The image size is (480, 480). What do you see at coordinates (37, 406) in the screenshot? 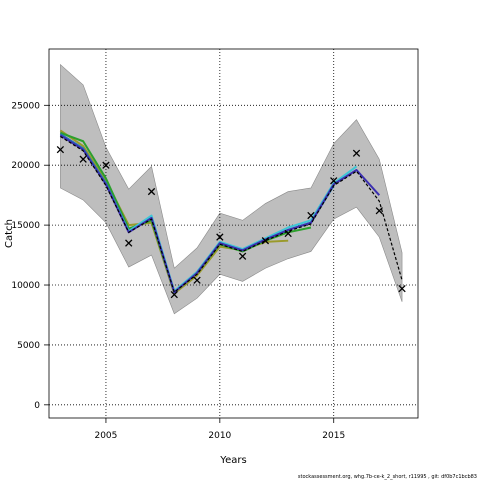
I see `y-tick-label: 0` at bounding box center [37, 406].